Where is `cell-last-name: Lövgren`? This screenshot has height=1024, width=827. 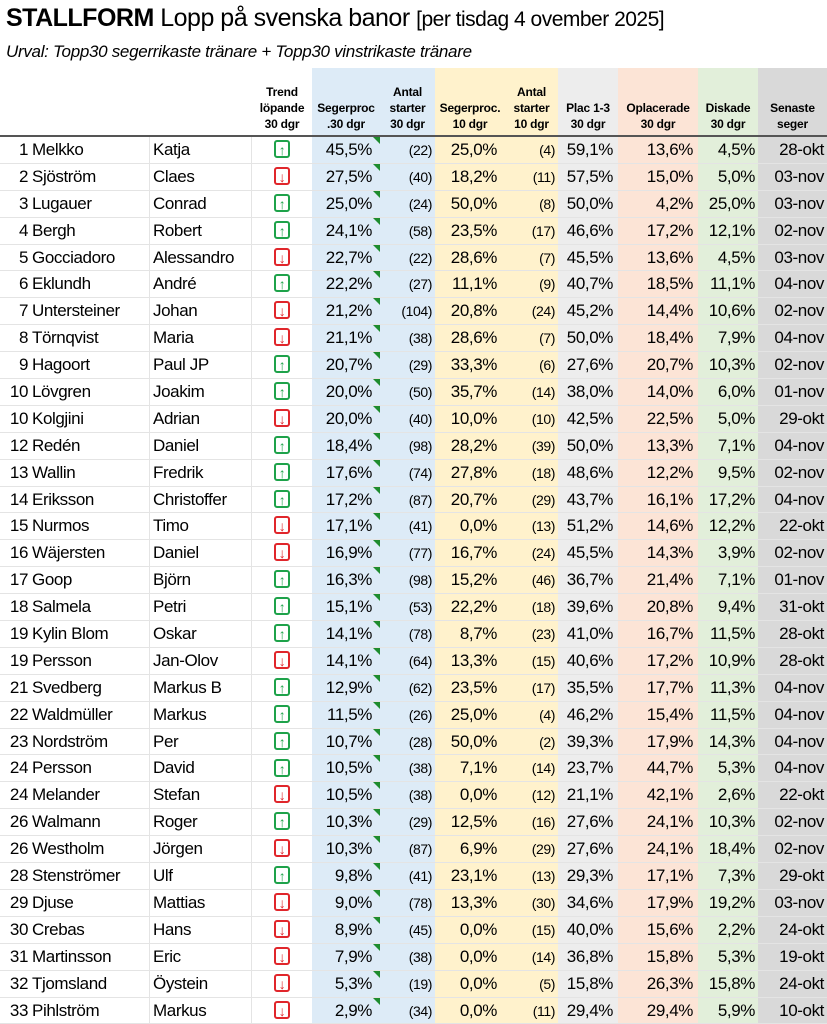
cell-last-name: Lövgren is located at coordinates (90, 392).